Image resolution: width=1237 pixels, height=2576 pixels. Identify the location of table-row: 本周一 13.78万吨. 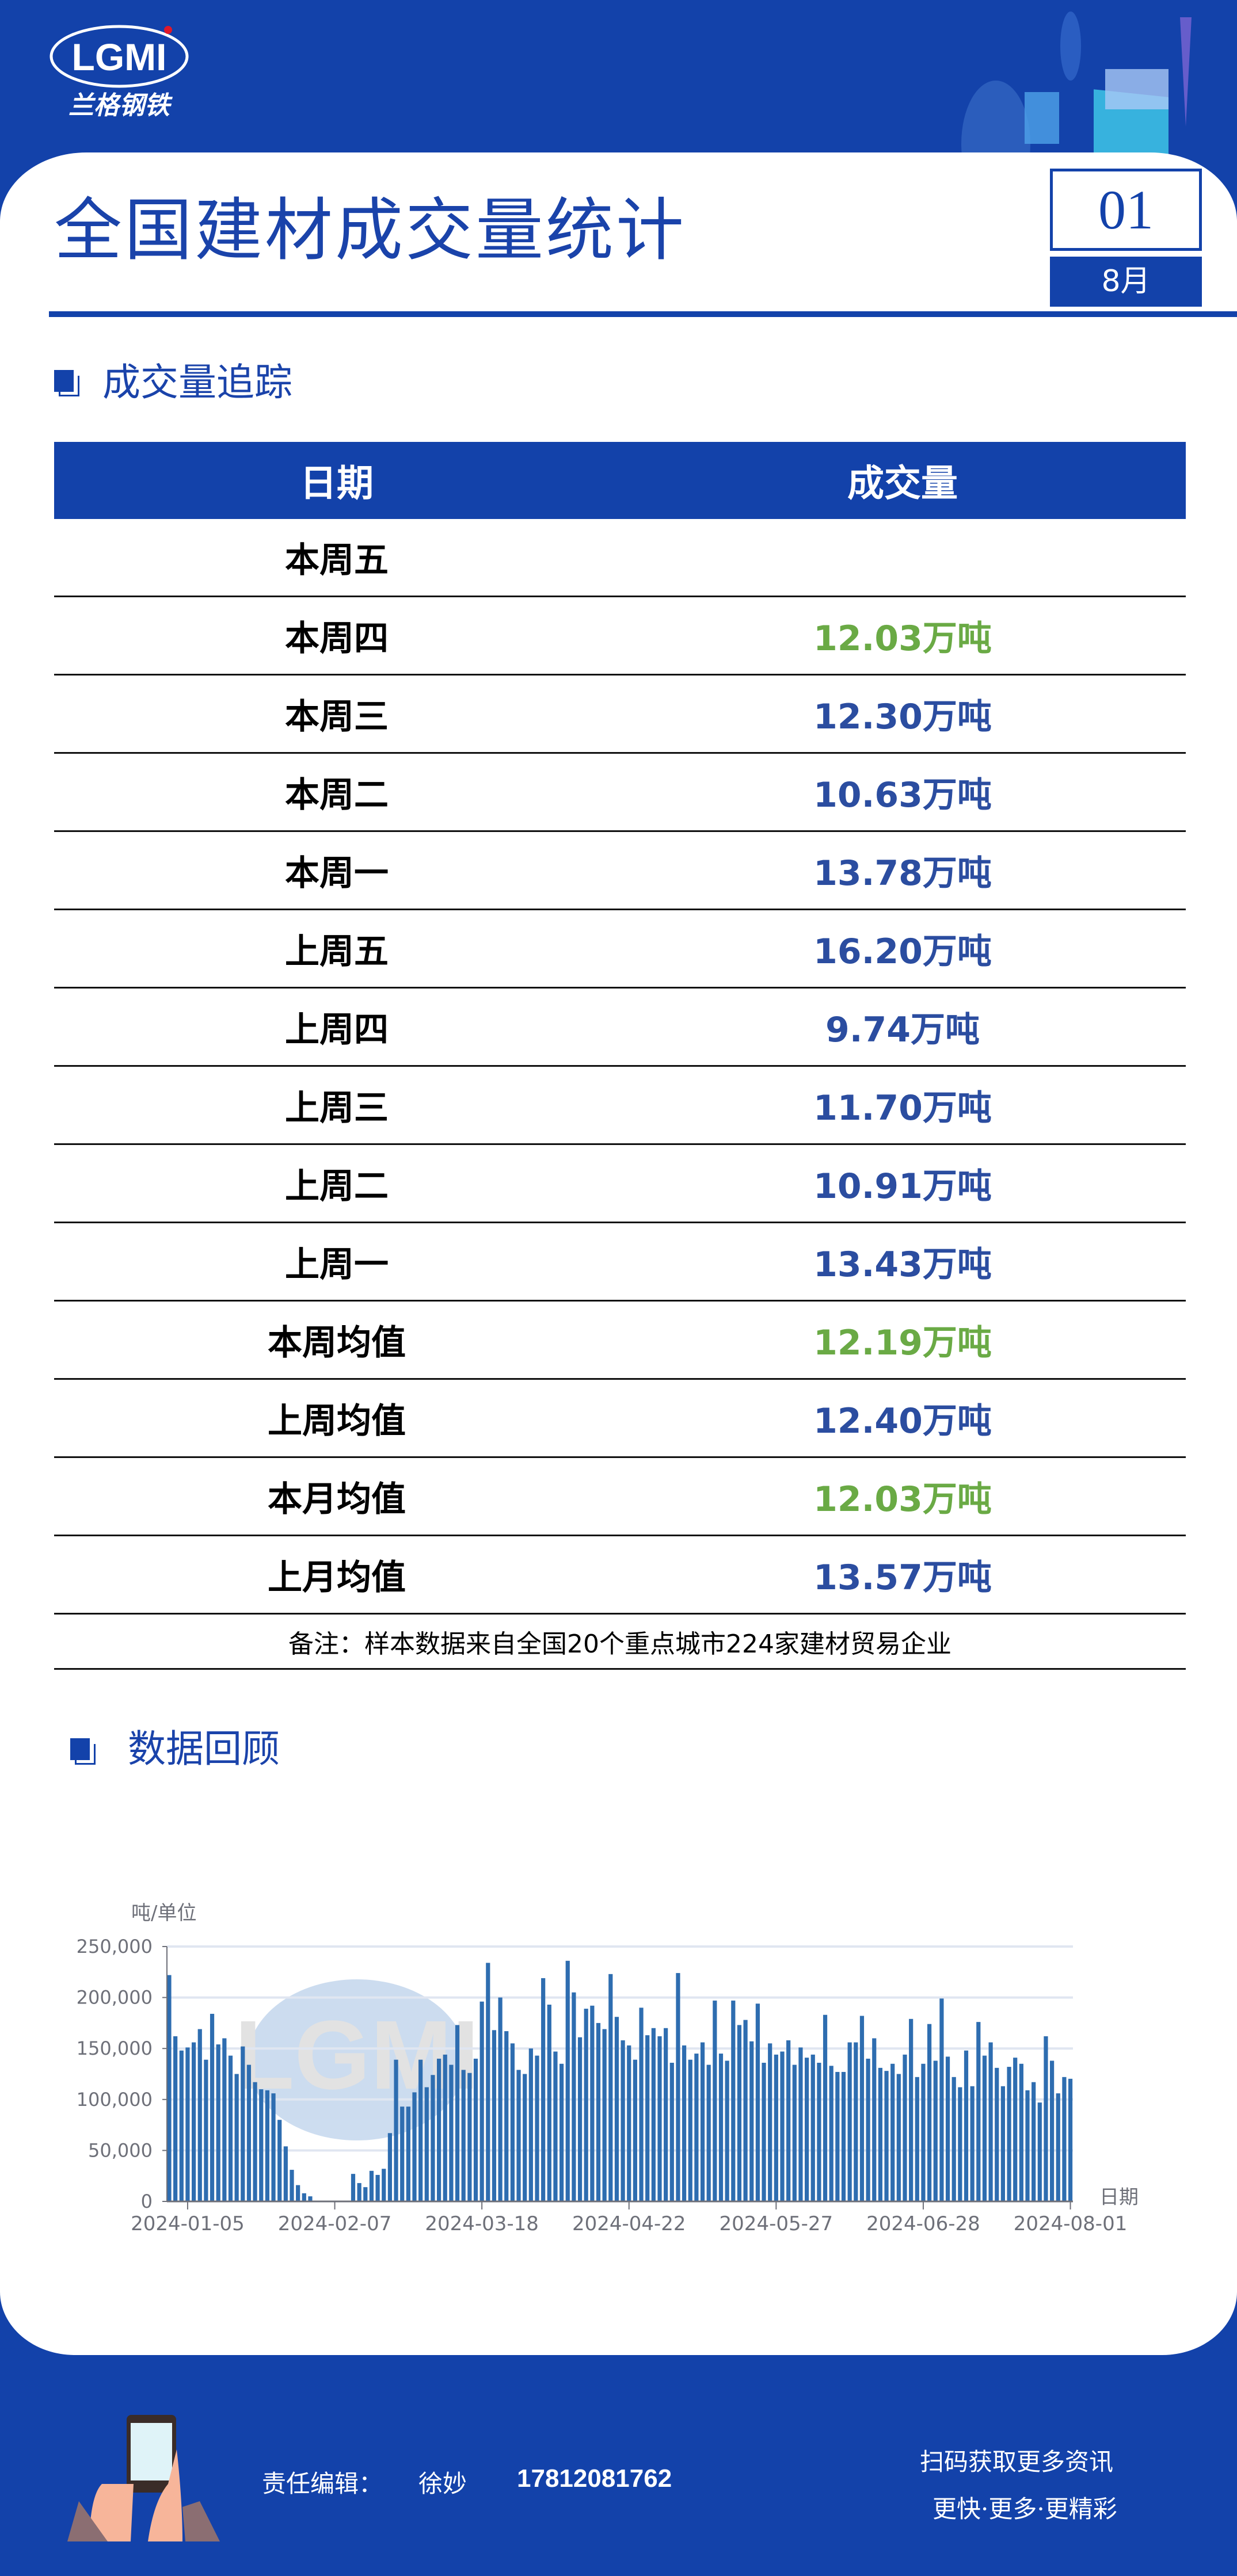
(620, 871).